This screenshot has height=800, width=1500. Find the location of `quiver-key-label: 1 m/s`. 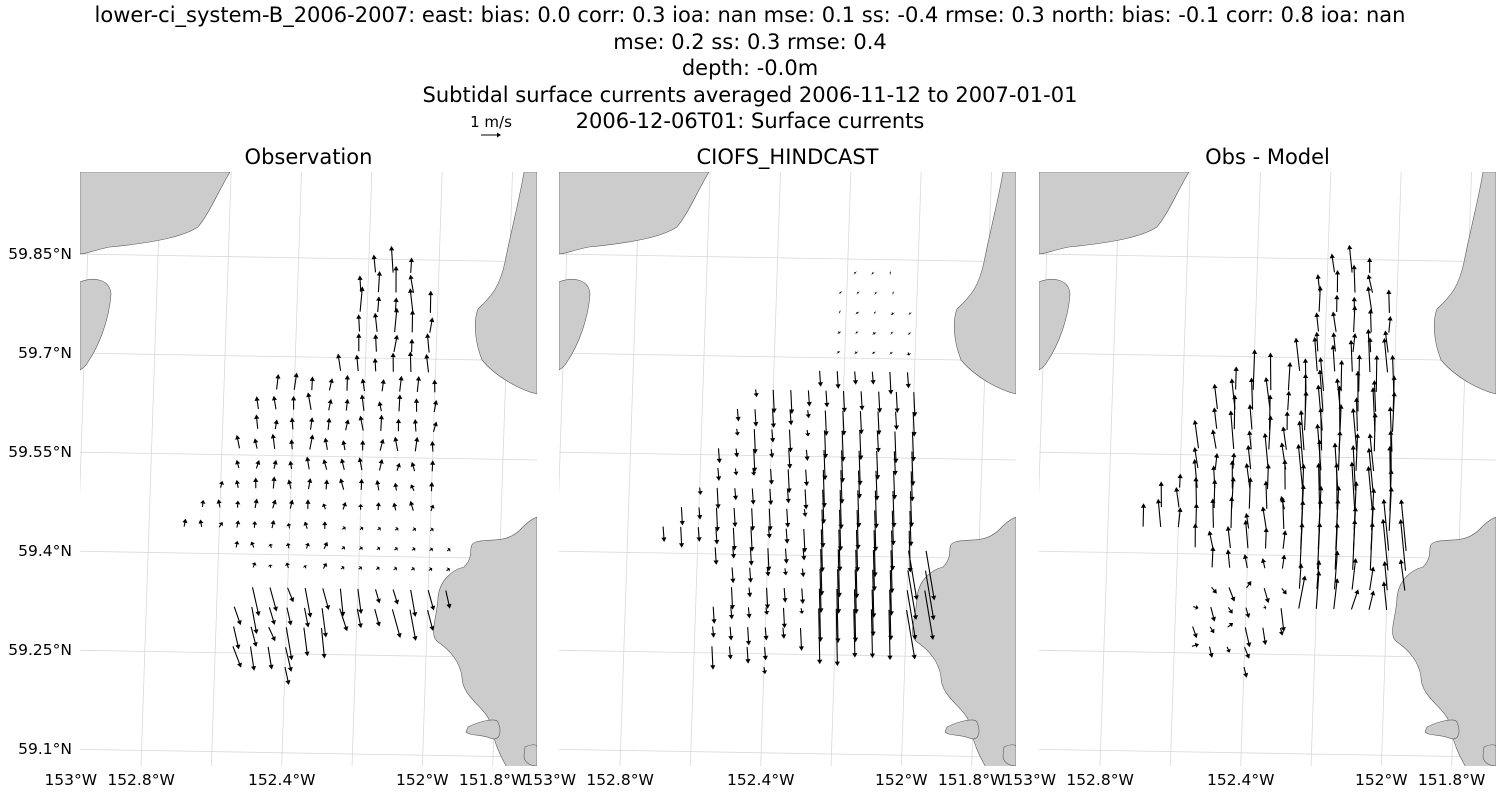

quiver-key-label: 1 m/s is located at coordinates (491, 122).